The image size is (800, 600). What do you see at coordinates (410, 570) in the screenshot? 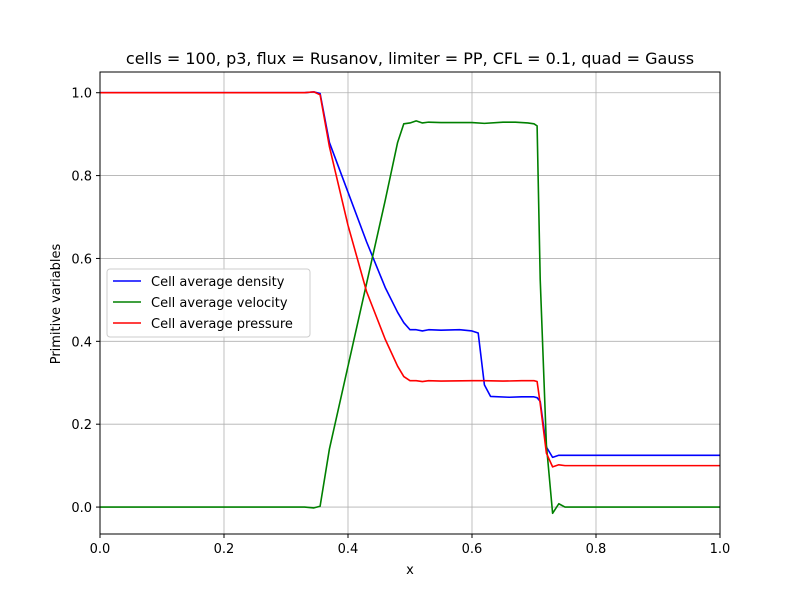
I see `x-axis-label: x` at bounding box center [410, 570].